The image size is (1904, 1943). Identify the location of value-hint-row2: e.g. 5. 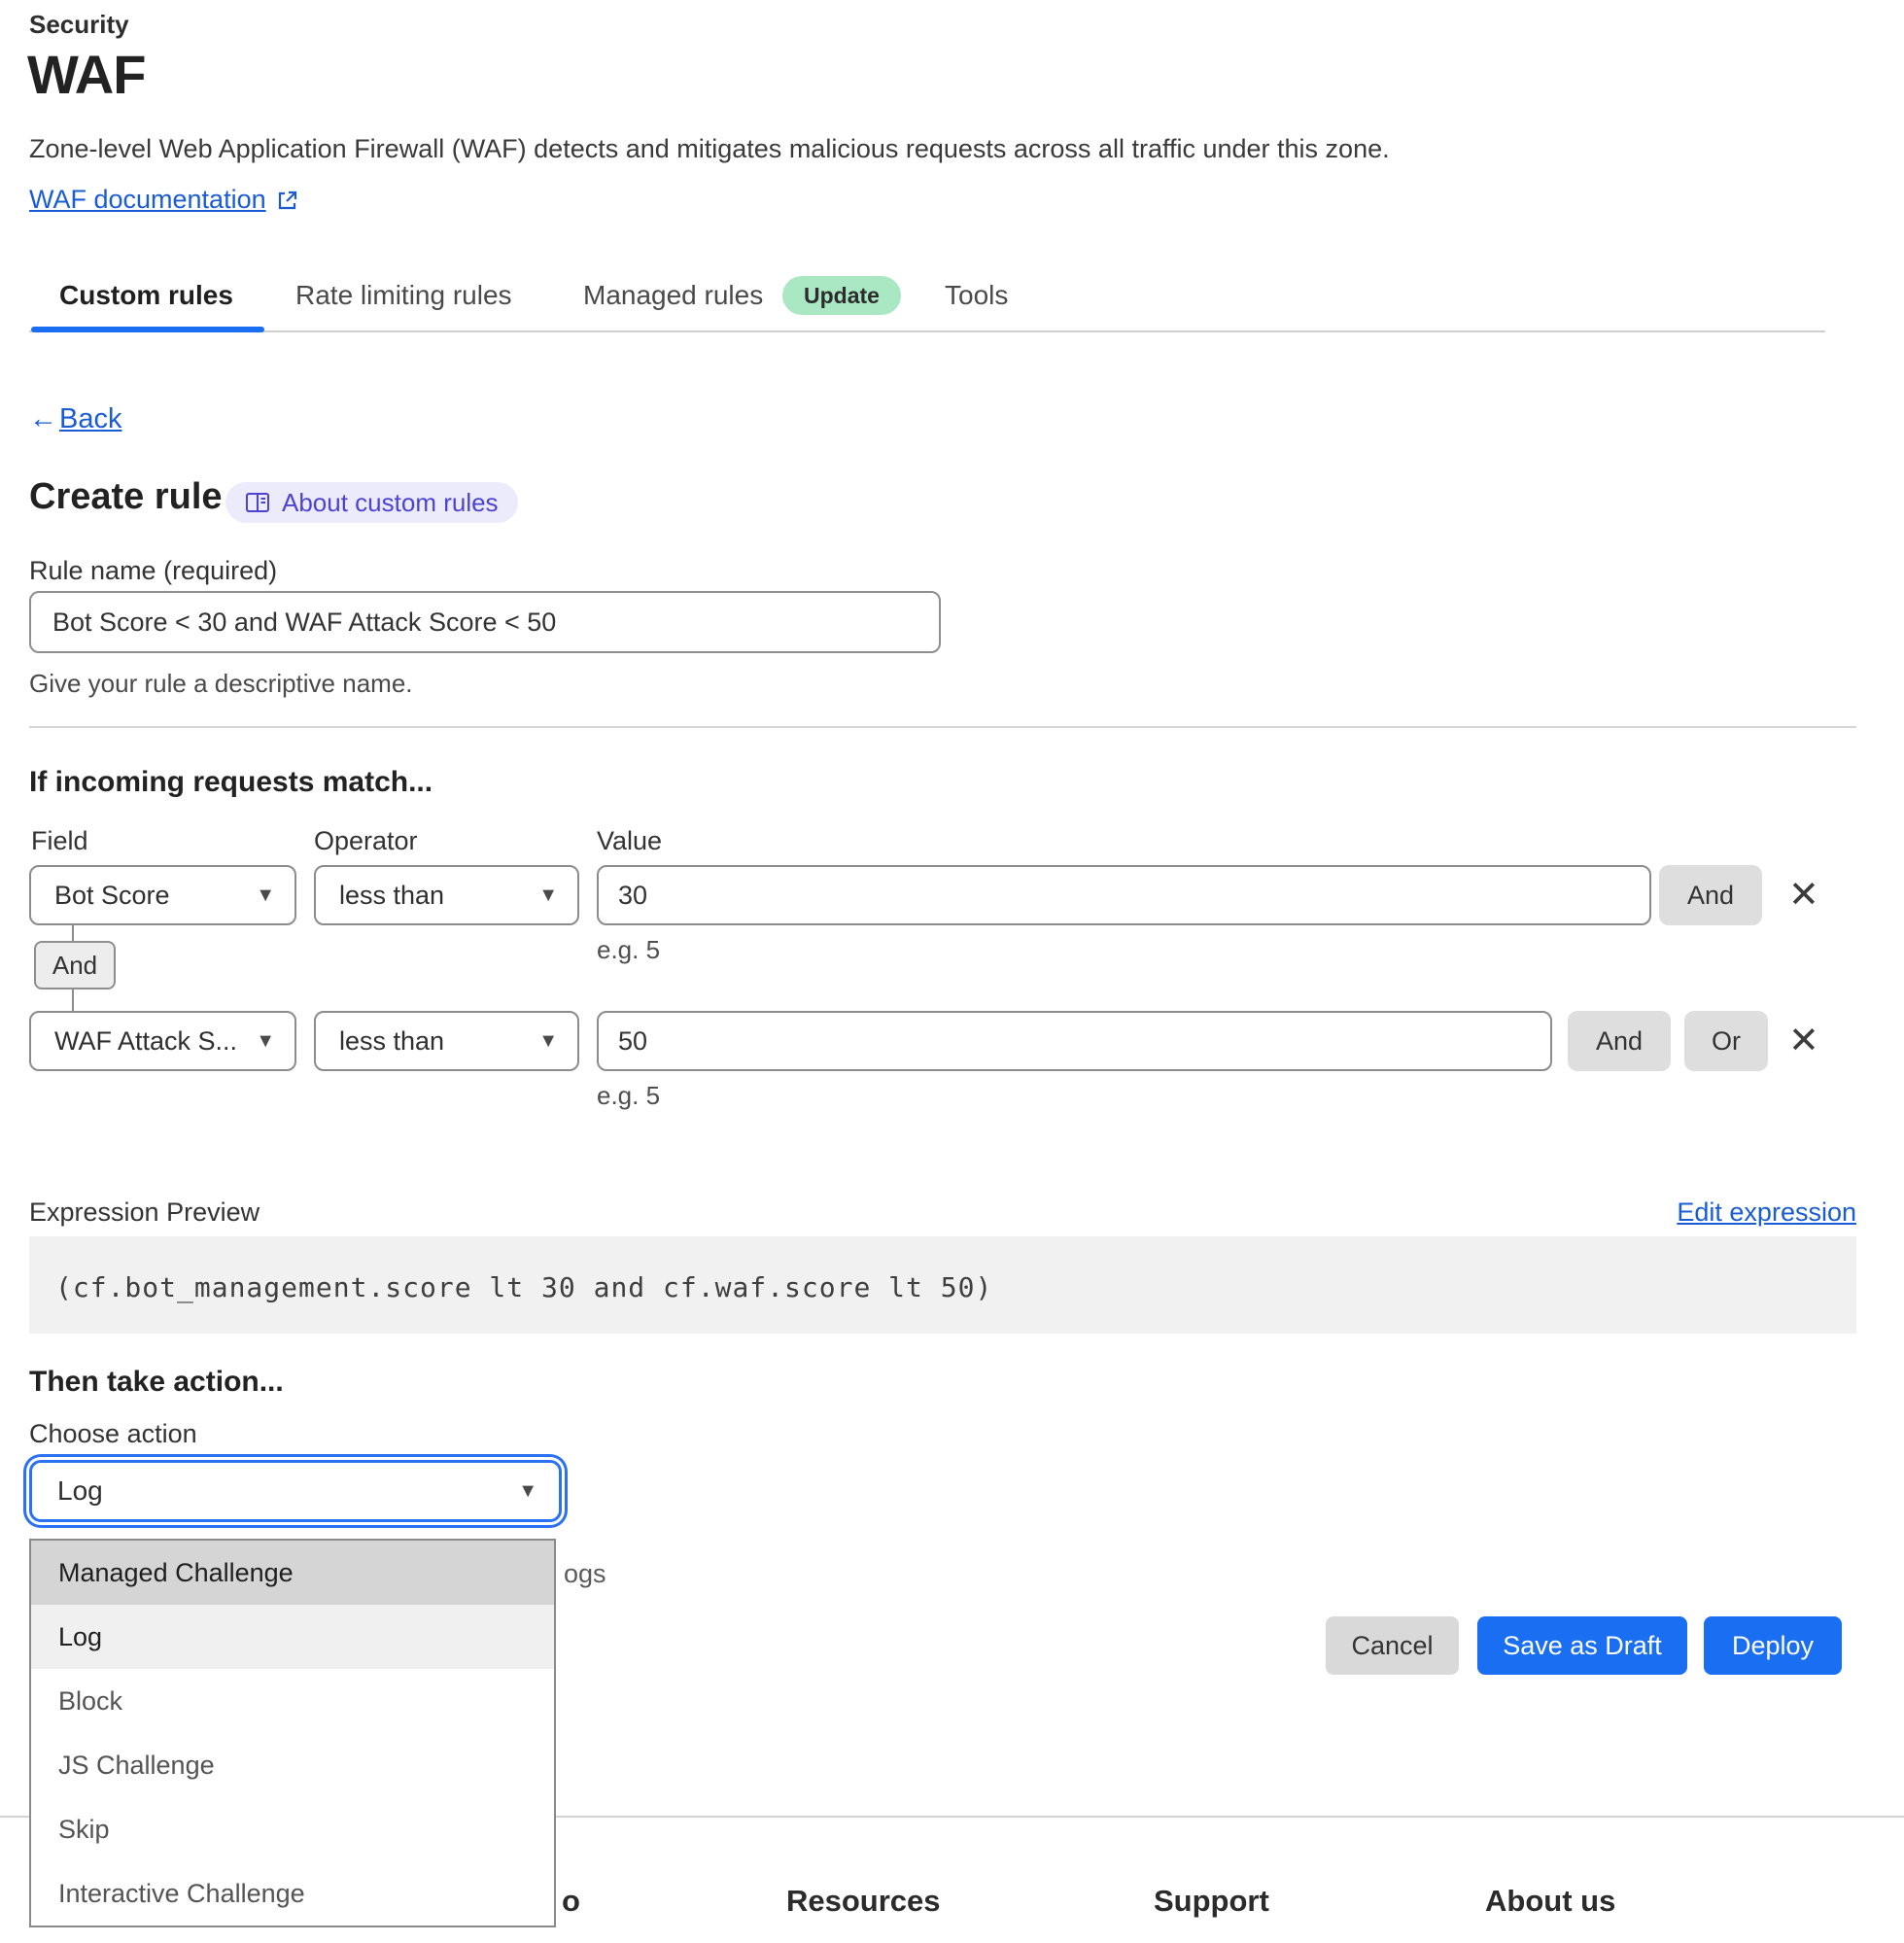
(629, 1095).